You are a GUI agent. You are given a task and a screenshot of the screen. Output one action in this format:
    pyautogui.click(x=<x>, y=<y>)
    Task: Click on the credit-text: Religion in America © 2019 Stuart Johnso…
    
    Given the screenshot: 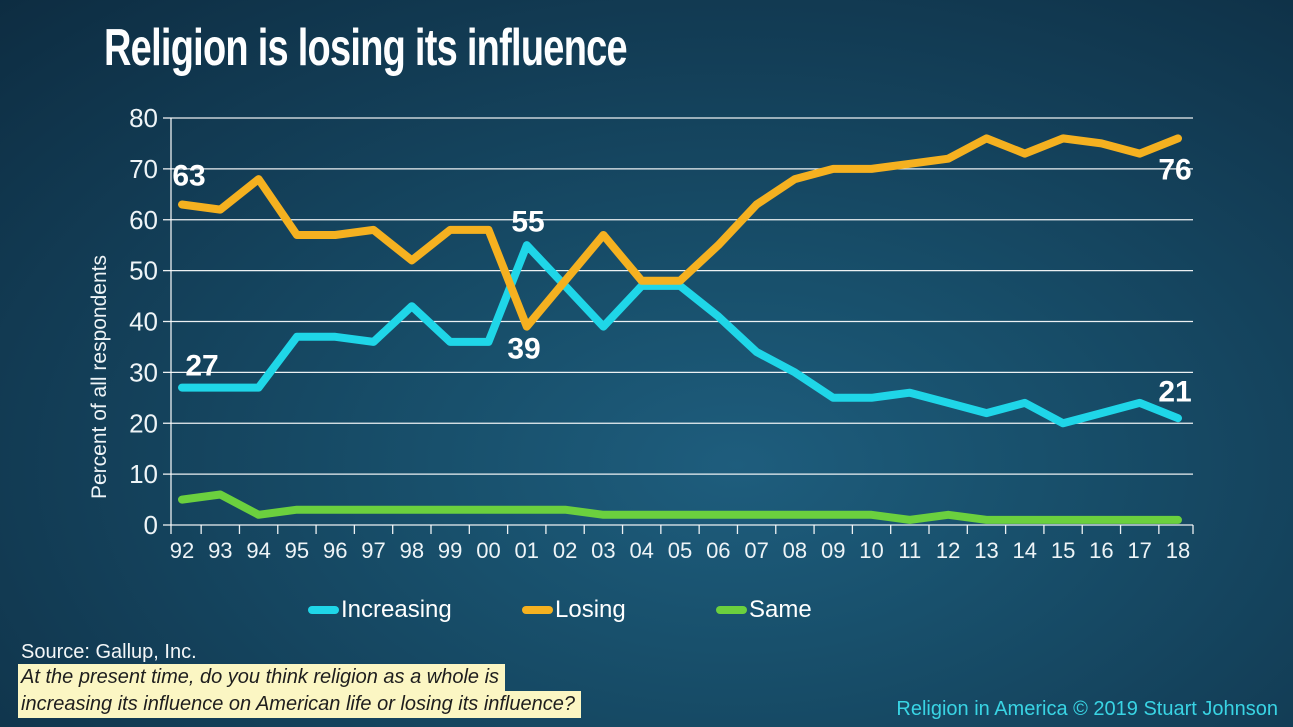 What is the action you would take?
    pyautogui.click(x=1087, y=709)
    